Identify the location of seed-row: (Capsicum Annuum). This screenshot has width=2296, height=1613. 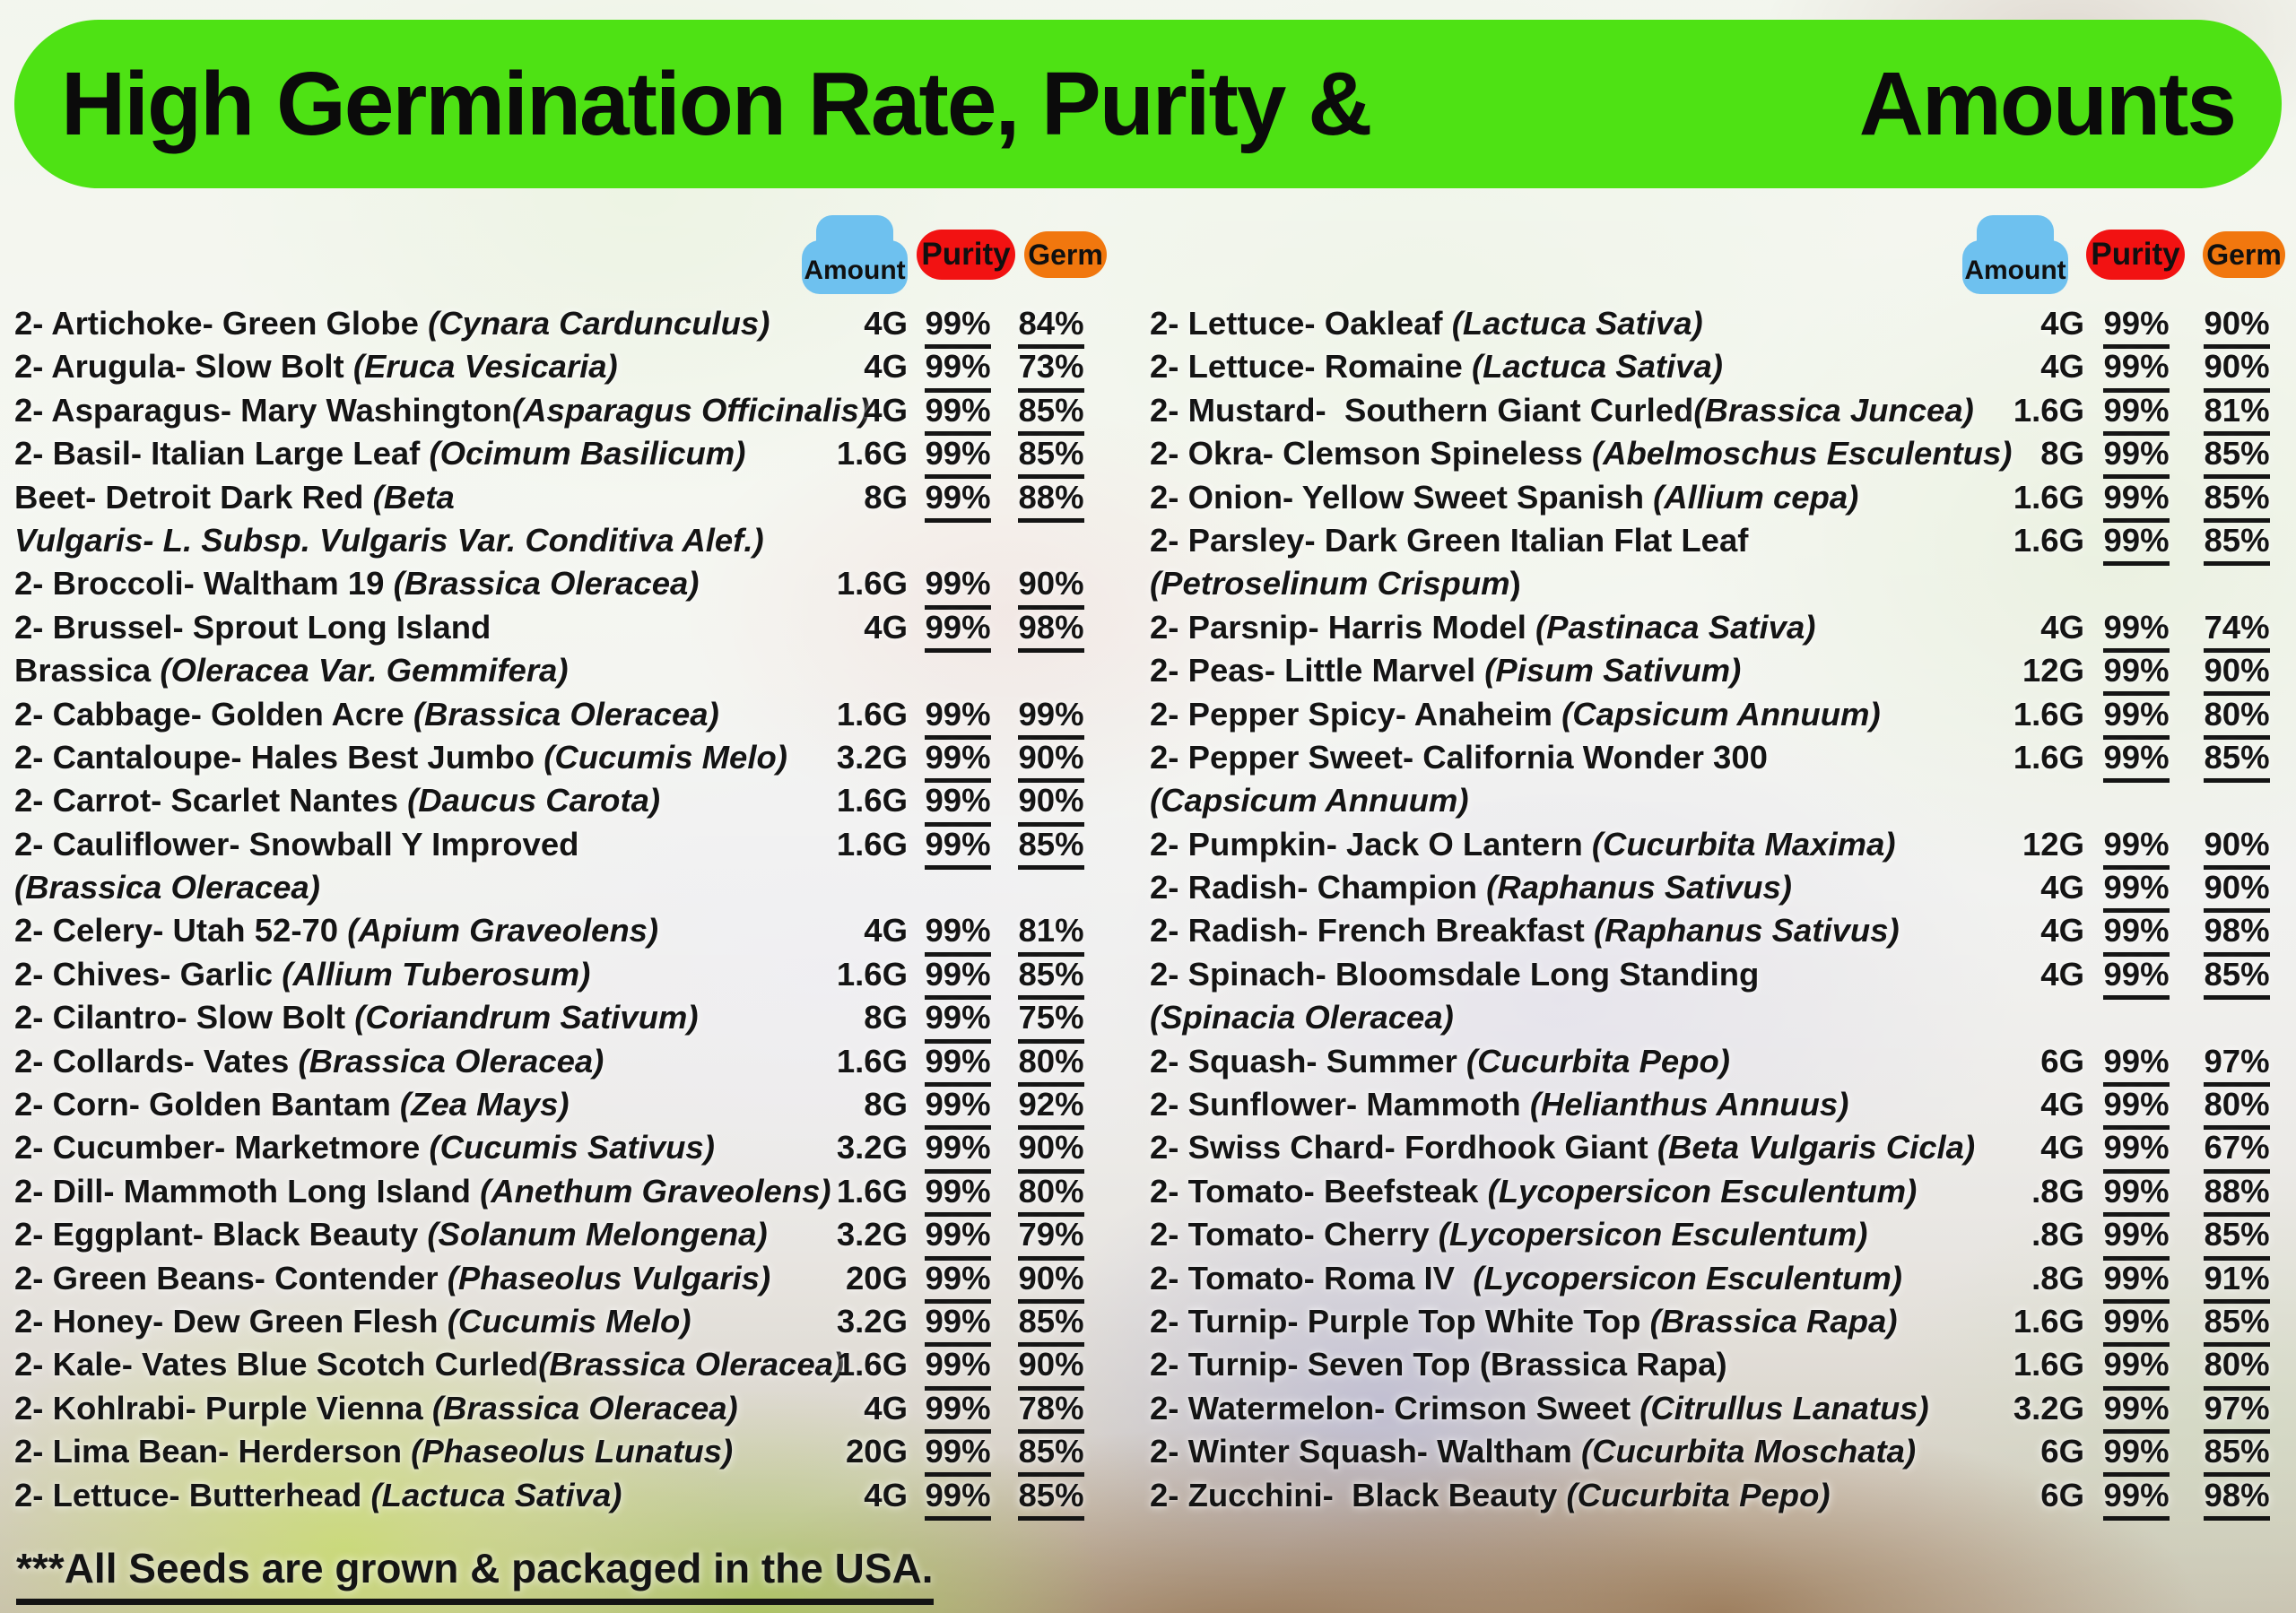
(1714, 800).